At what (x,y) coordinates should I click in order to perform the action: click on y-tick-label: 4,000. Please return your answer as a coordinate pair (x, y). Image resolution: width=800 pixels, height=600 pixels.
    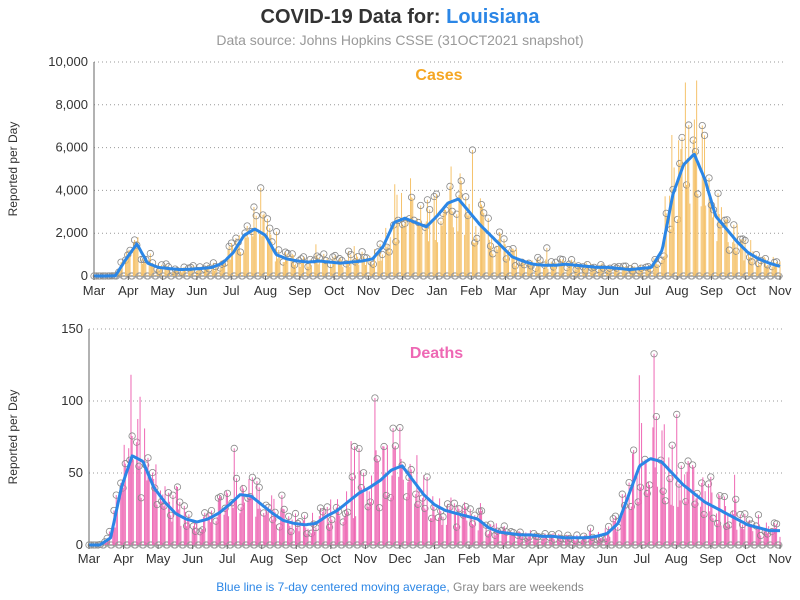
    Looking at the image, I should click on (71, 189).